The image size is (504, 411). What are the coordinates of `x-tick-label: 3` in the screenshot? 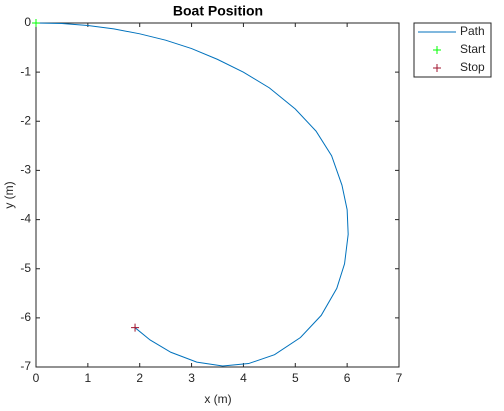 It's located at (191, 378).